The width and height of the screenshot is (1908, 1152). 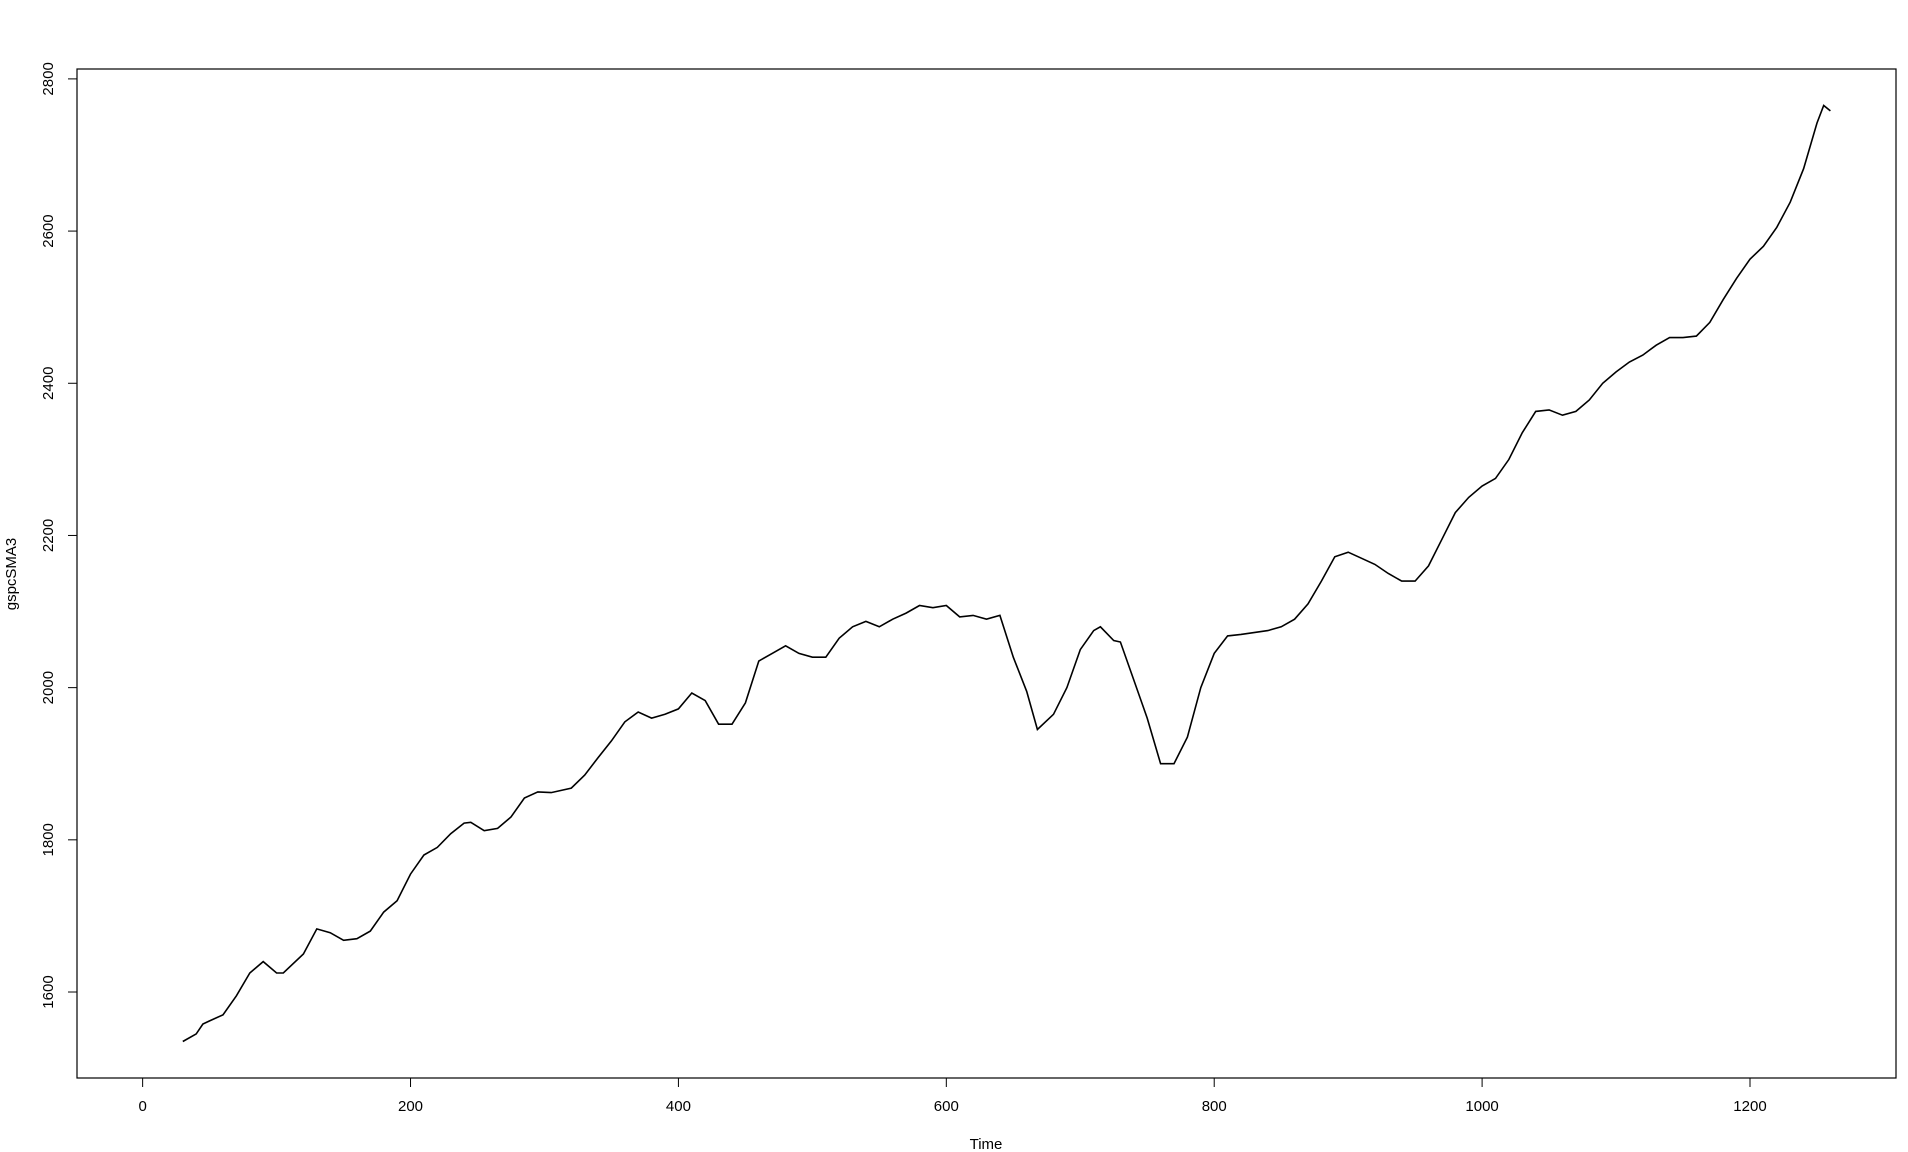 I want to click on x-axis-label: Time, so click(x=986, y=1144).